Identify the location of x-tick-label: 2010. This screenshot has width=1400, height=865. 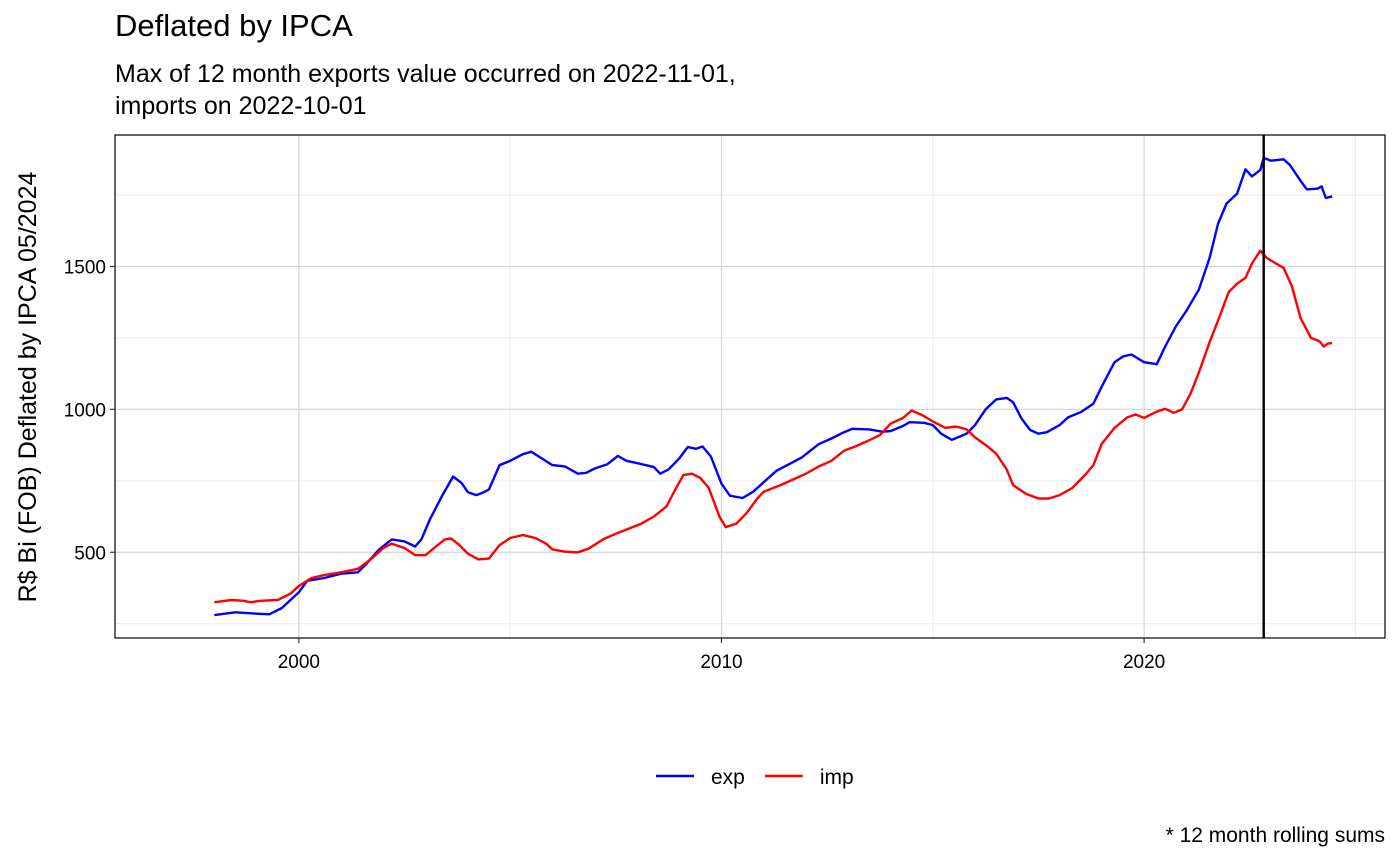
(721, 662).